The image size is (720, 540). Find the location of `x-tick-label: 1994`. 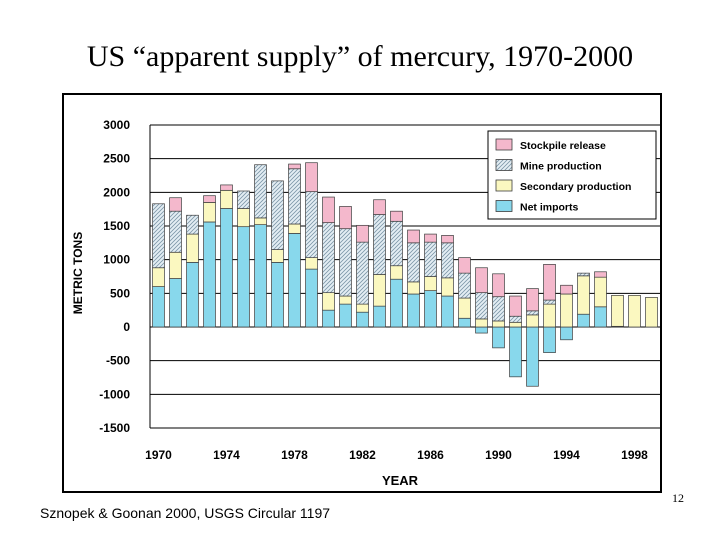

x-tick-label: 1994 is located at coordinates (566, 455).